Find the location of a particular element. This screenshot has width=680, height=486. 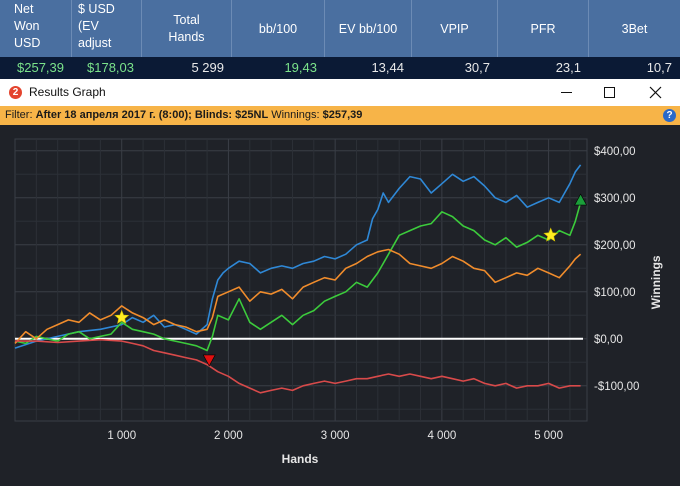

y-tick-label: $0,00 is located at coordinates (608, 340).